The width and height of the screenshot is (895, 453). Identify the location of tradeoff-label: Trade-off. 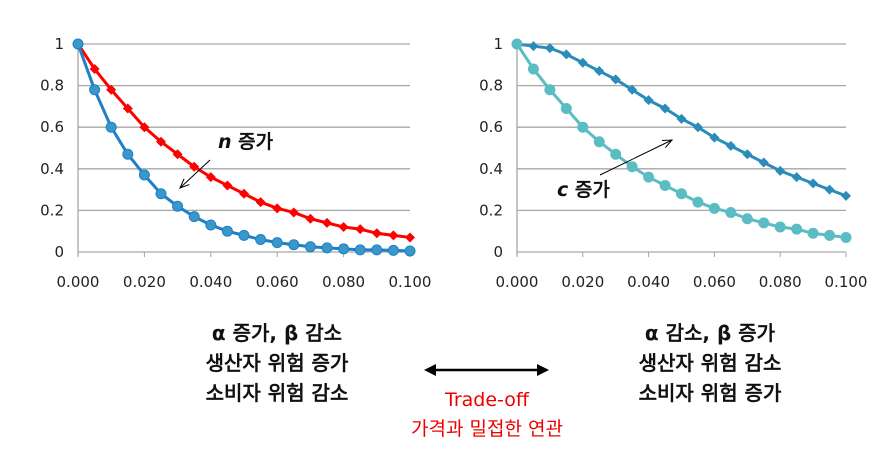
(487, 400).